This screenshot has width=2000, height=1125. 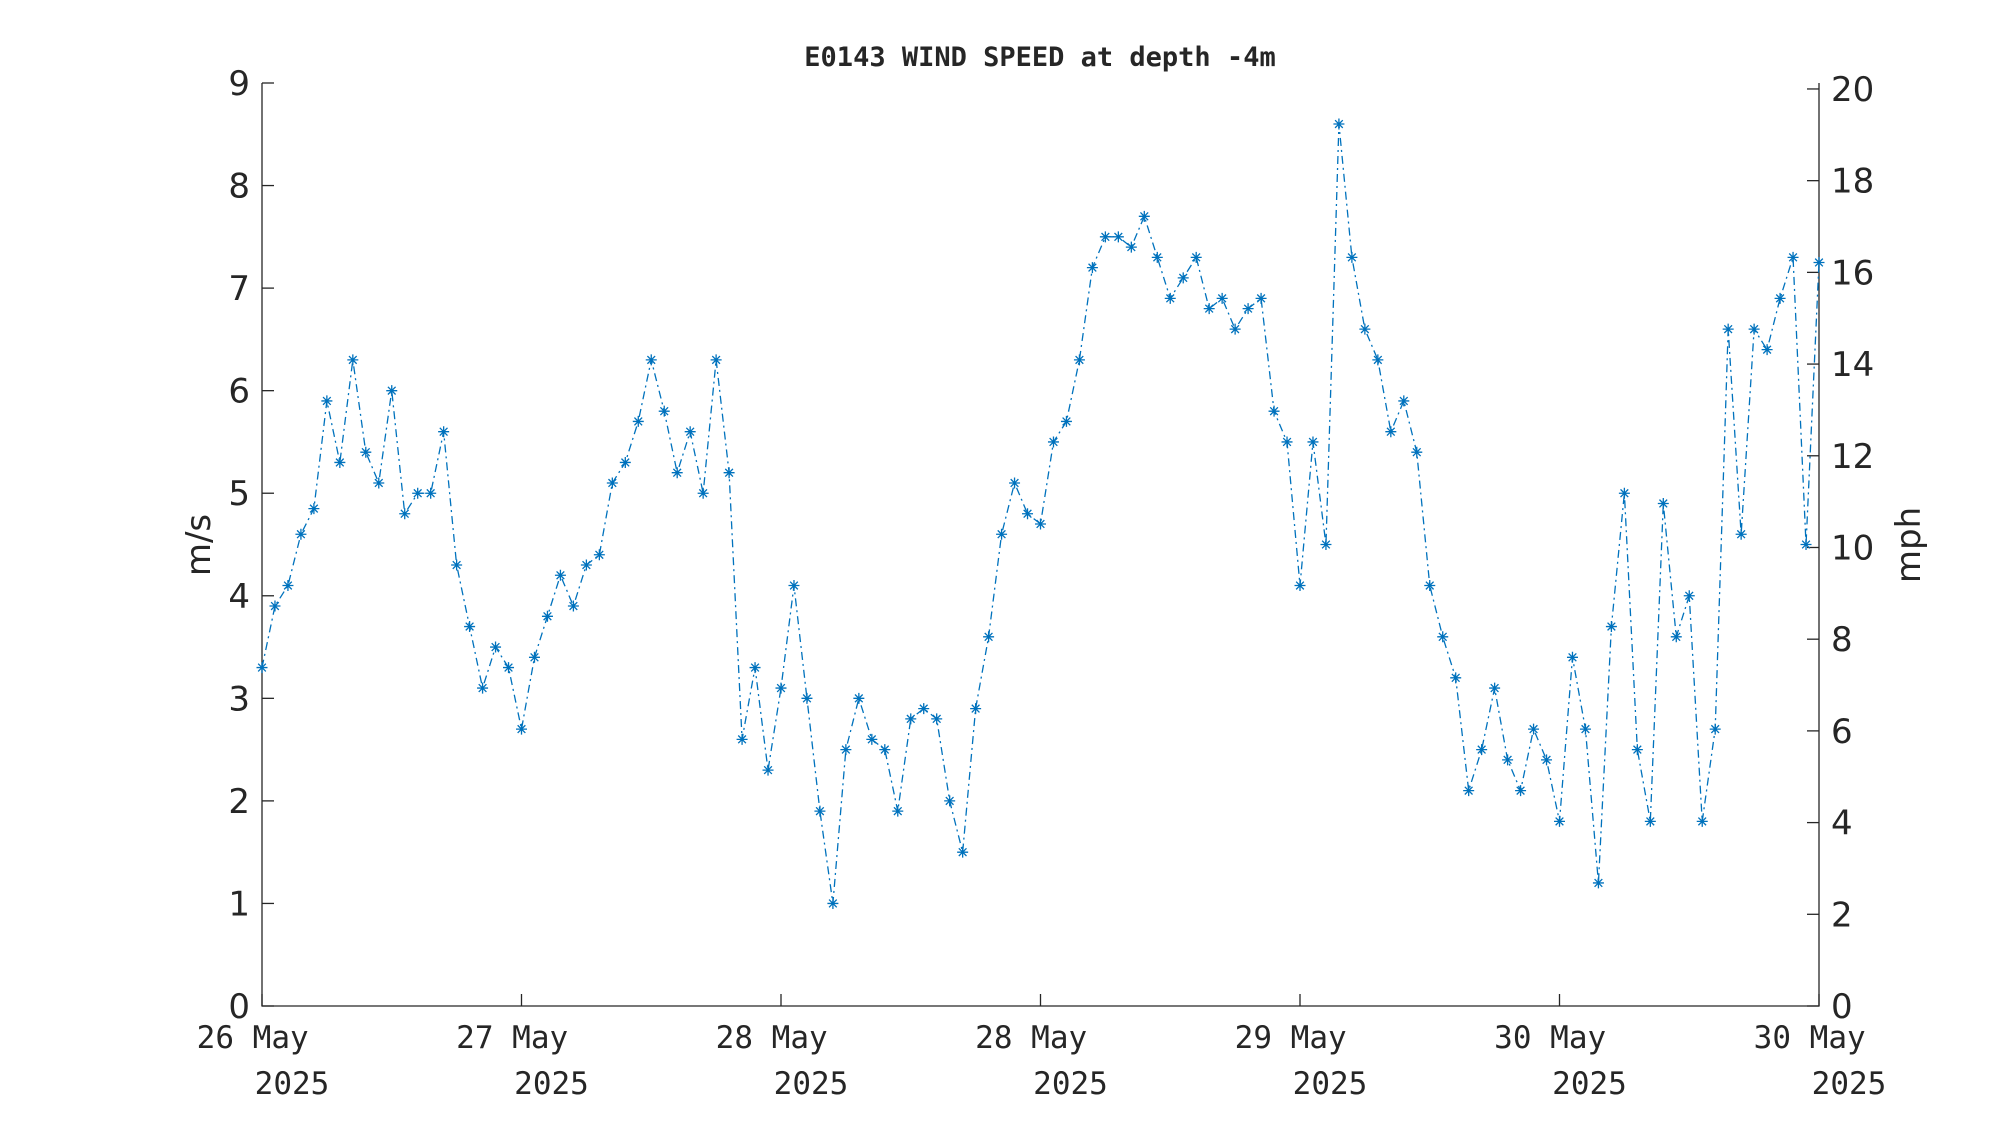 What do you see at coordinates (239, 187) in the screenshot?
I see `y-tick-label: 8` at bounding box center [239, 187].